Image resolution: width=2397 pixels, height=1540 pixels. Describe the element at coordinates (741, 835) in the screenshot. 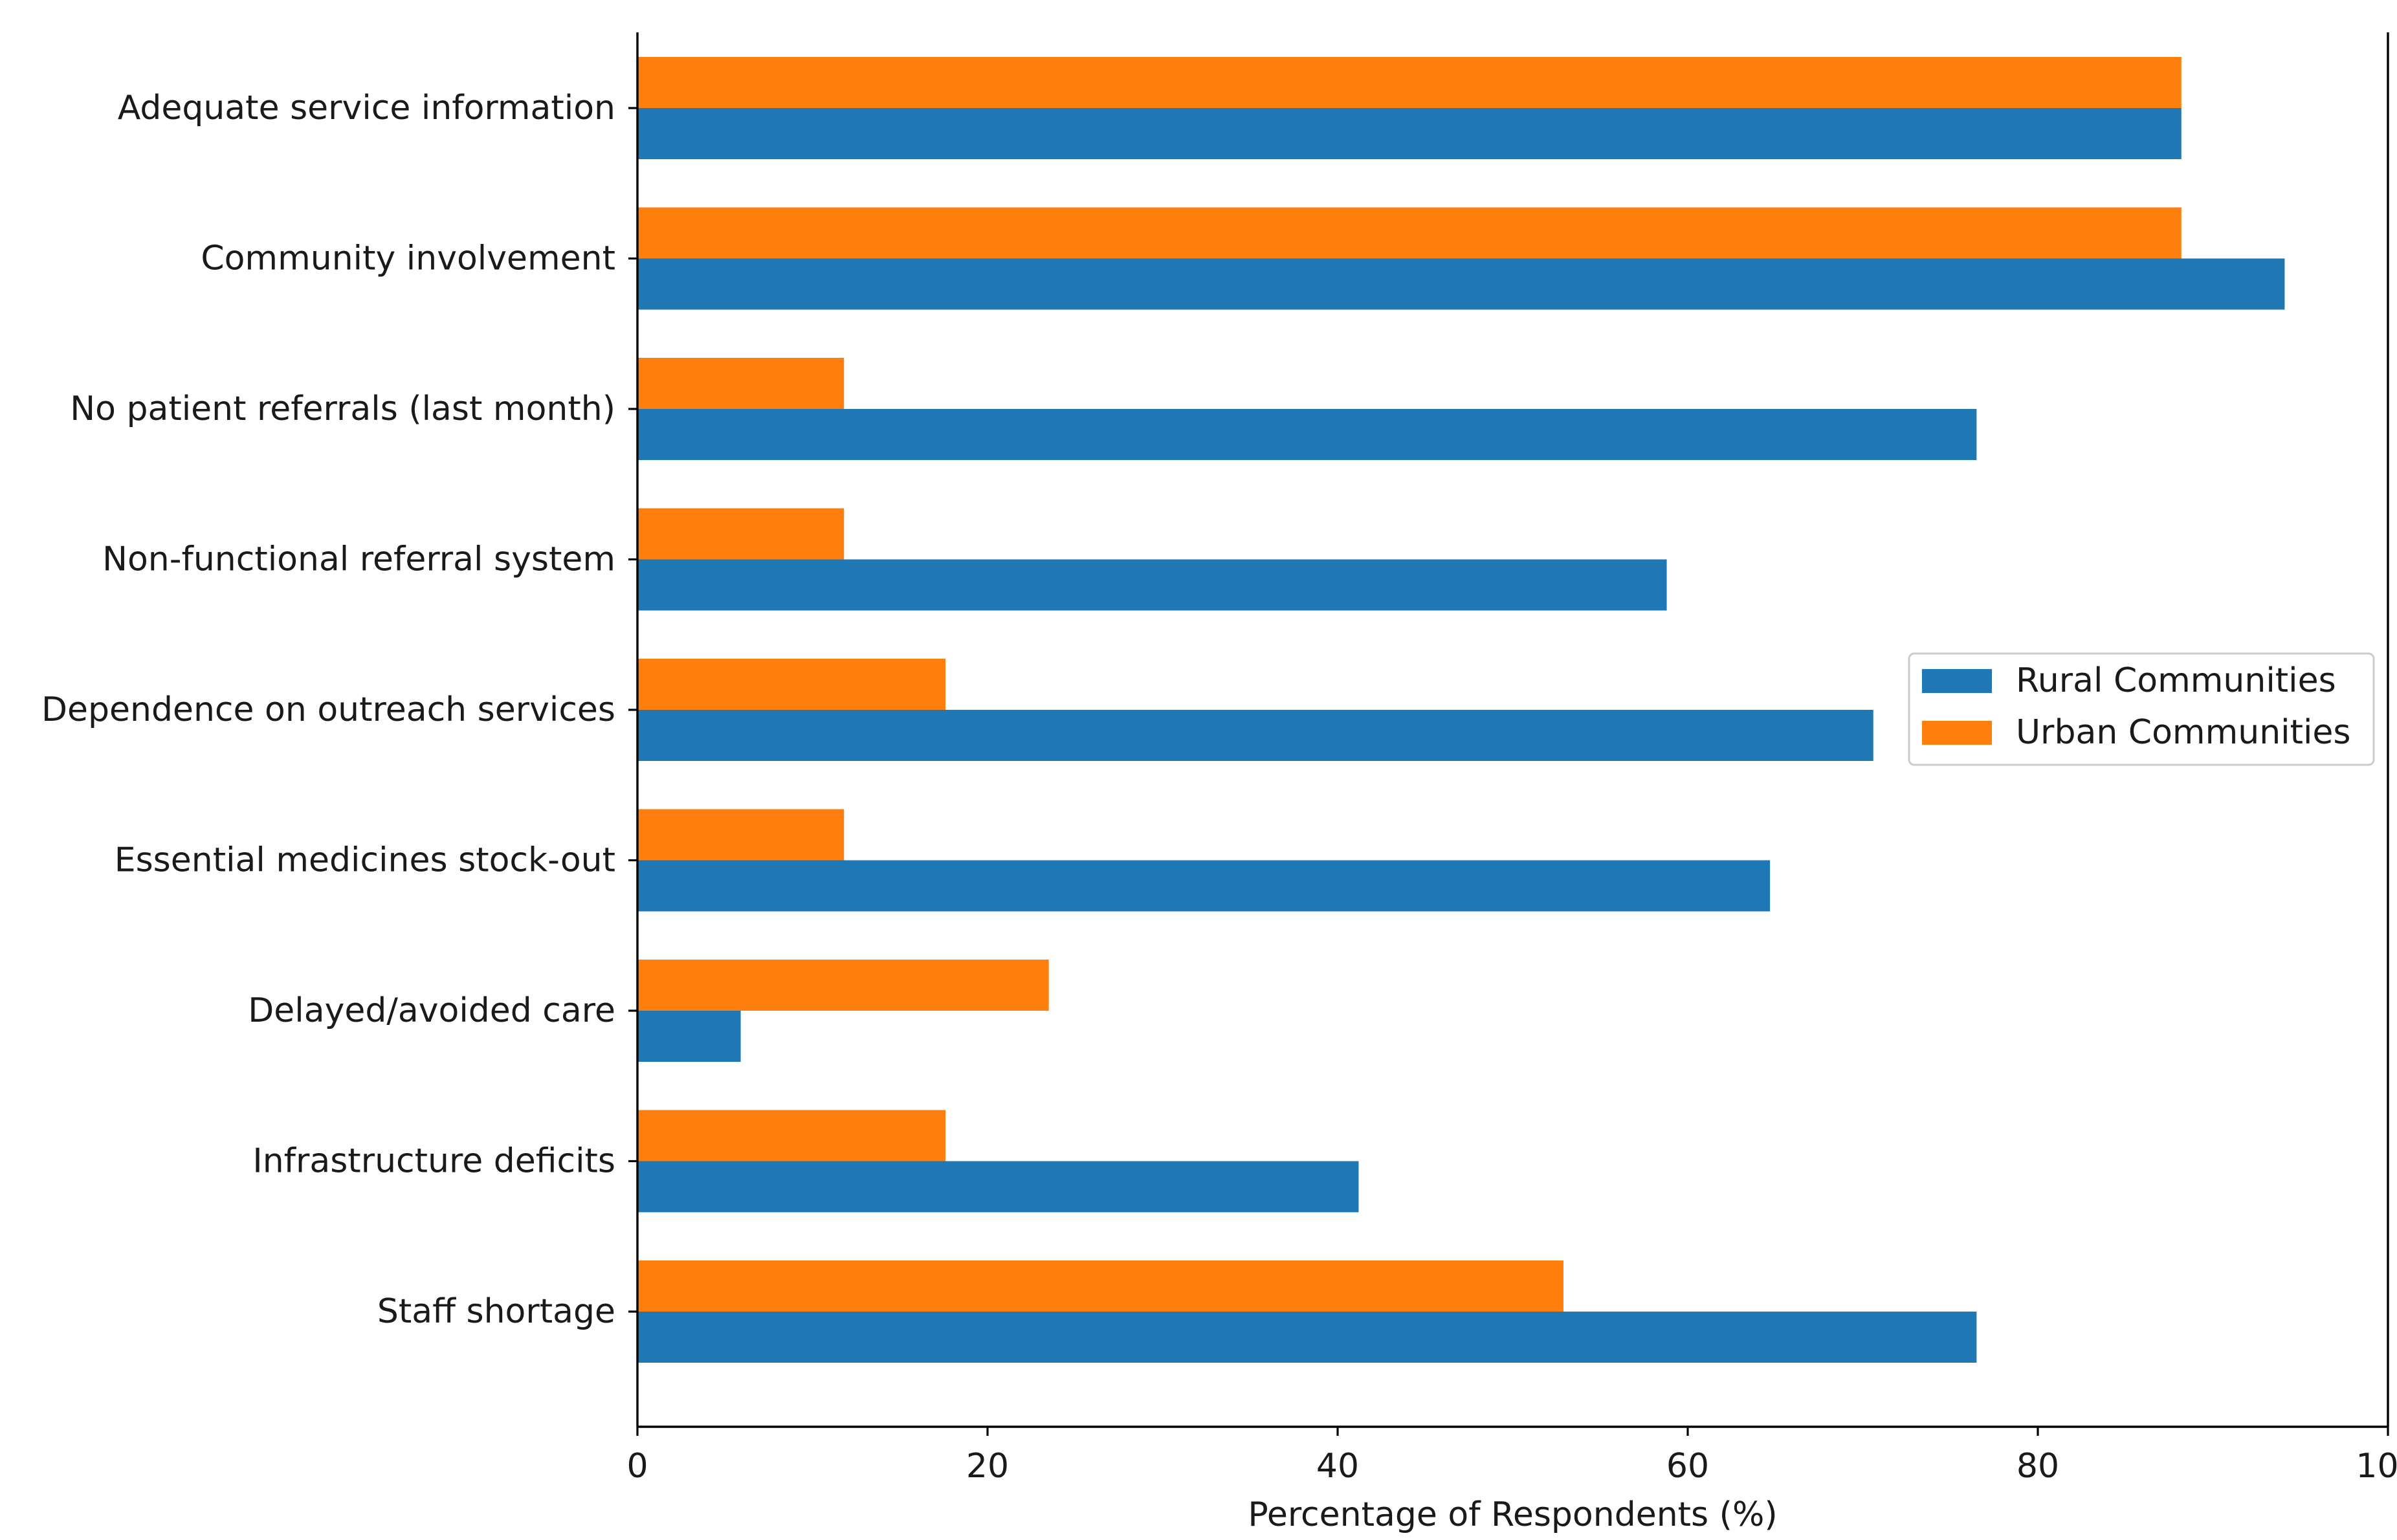

I see `bar-urban-essential-medicines-stock-out` at that location.